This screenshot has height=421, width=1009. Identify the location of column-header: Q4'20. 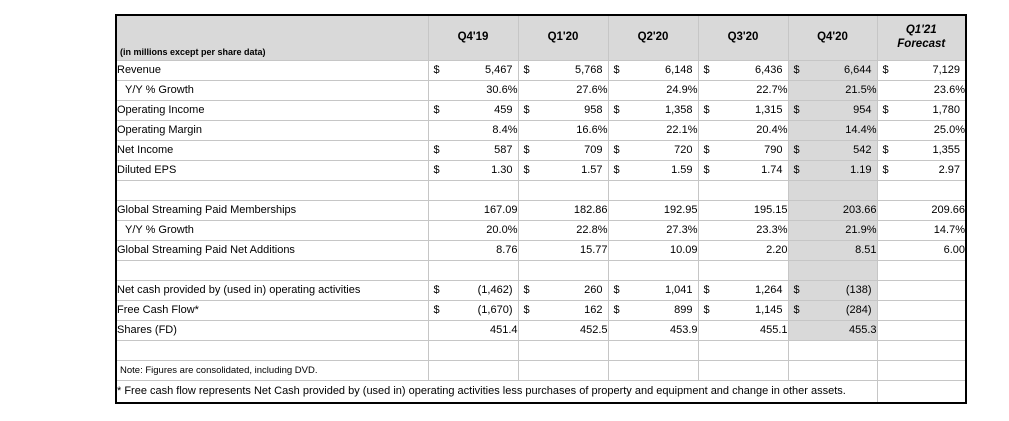
(833, 38).